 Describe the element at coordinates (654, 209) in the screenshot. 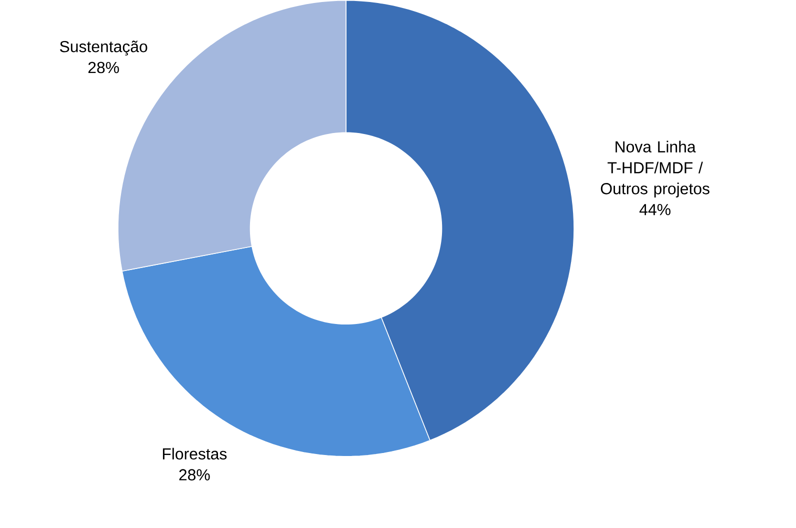

I see `data-label: 44%` at that location.